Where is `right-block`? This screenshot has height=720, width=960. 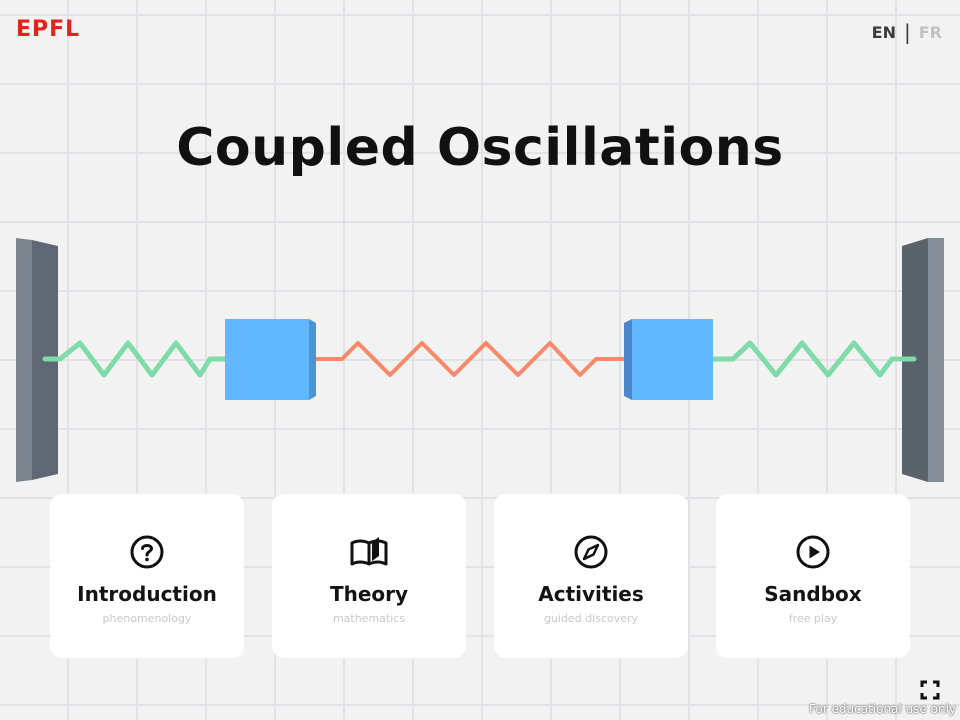 right-block is located at coordinates (668, 359).